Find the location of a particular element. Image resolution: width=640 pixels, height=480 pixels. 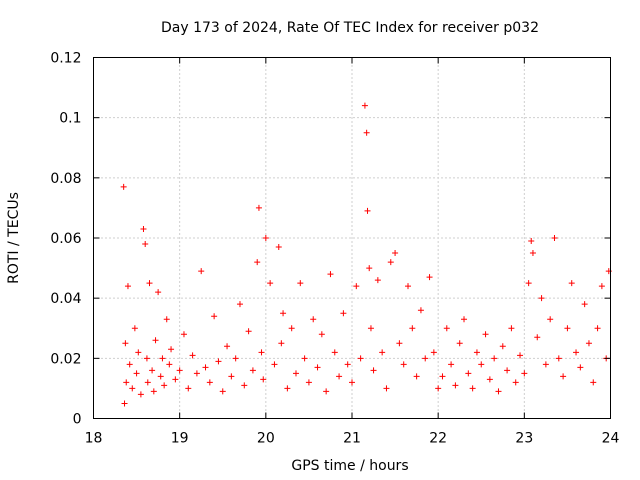

x-tick-label: 20 is located at coordinates (266, 439).